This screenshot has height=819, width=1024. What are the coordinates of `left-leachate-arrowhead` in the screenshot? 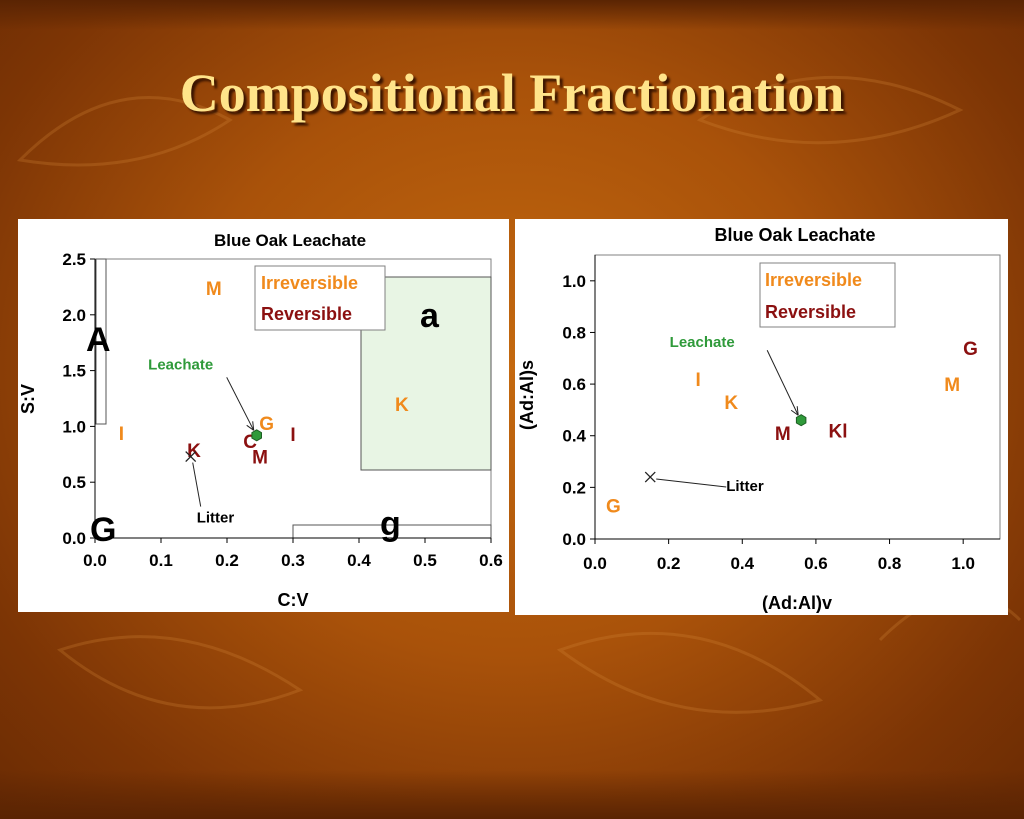 It's located at (250, 426).